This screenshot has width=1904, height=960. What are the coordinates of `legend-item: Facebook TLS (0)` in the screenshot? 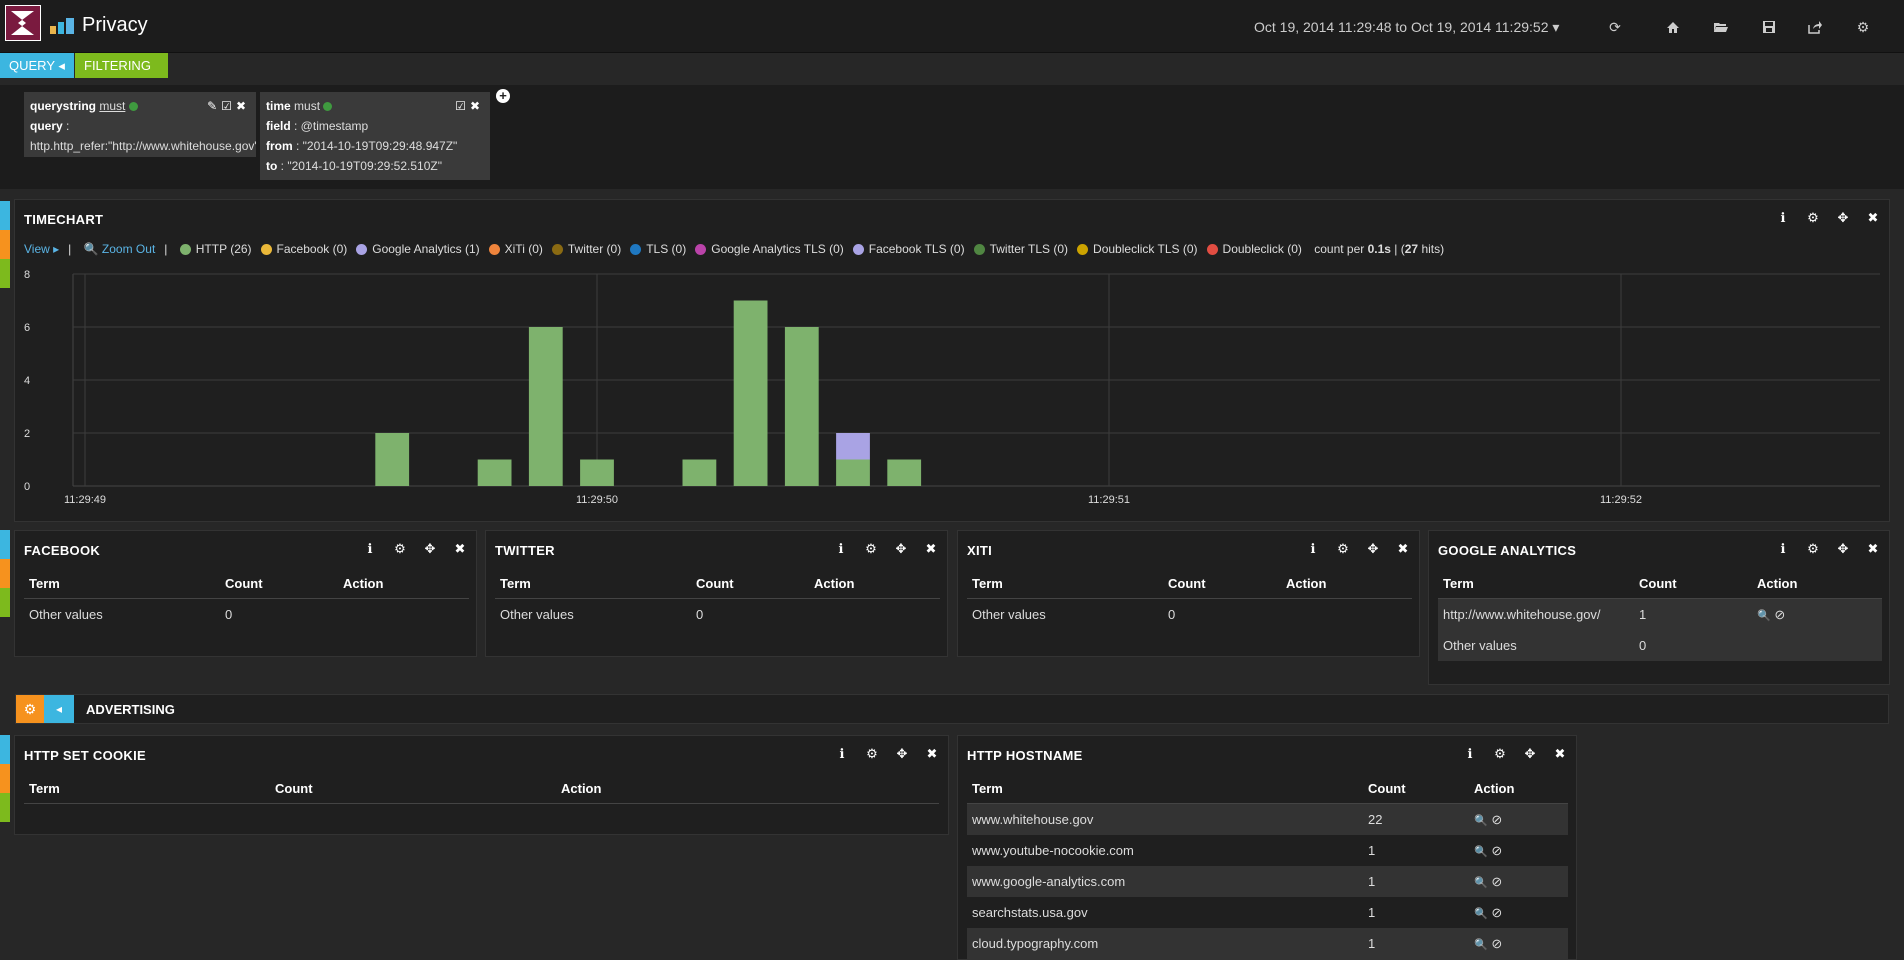 It's located at (908, 249).